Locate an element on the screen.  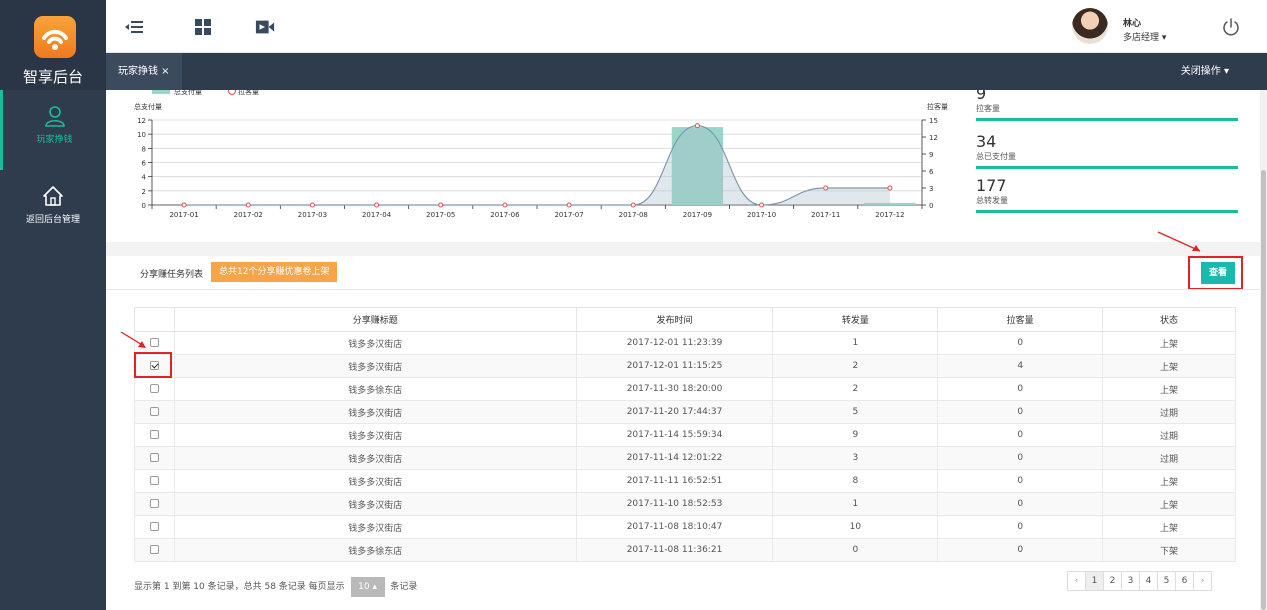
header-checkbox-col is located at coordinates (154, 319).